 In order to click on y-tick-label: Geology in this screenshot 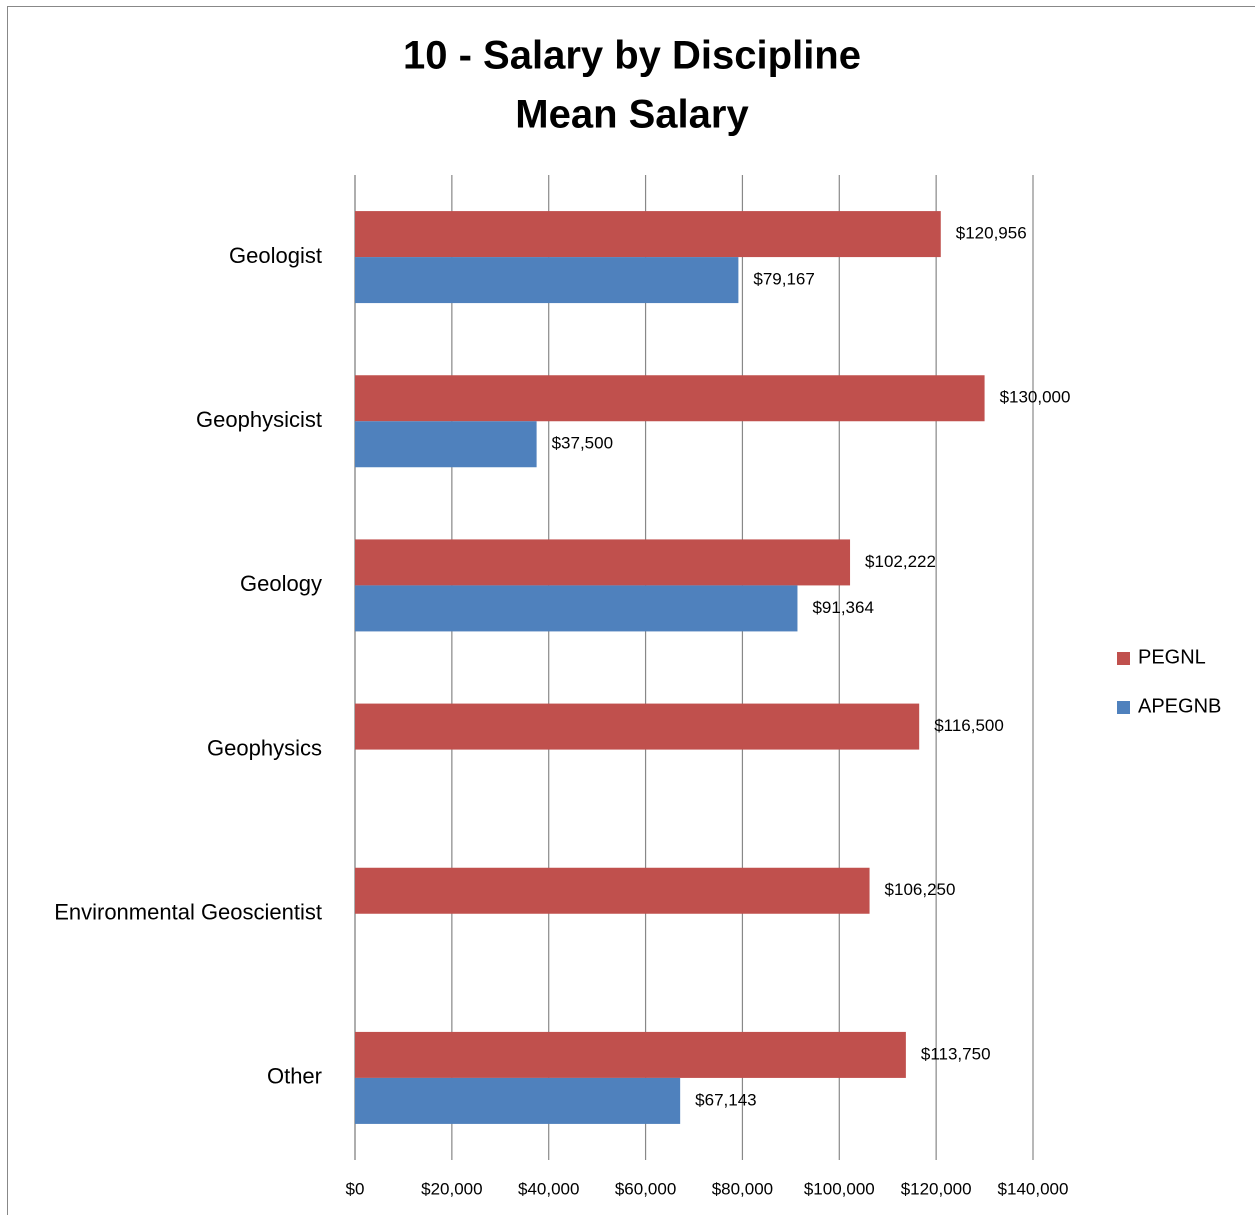, I will do `click(281, 583)`.